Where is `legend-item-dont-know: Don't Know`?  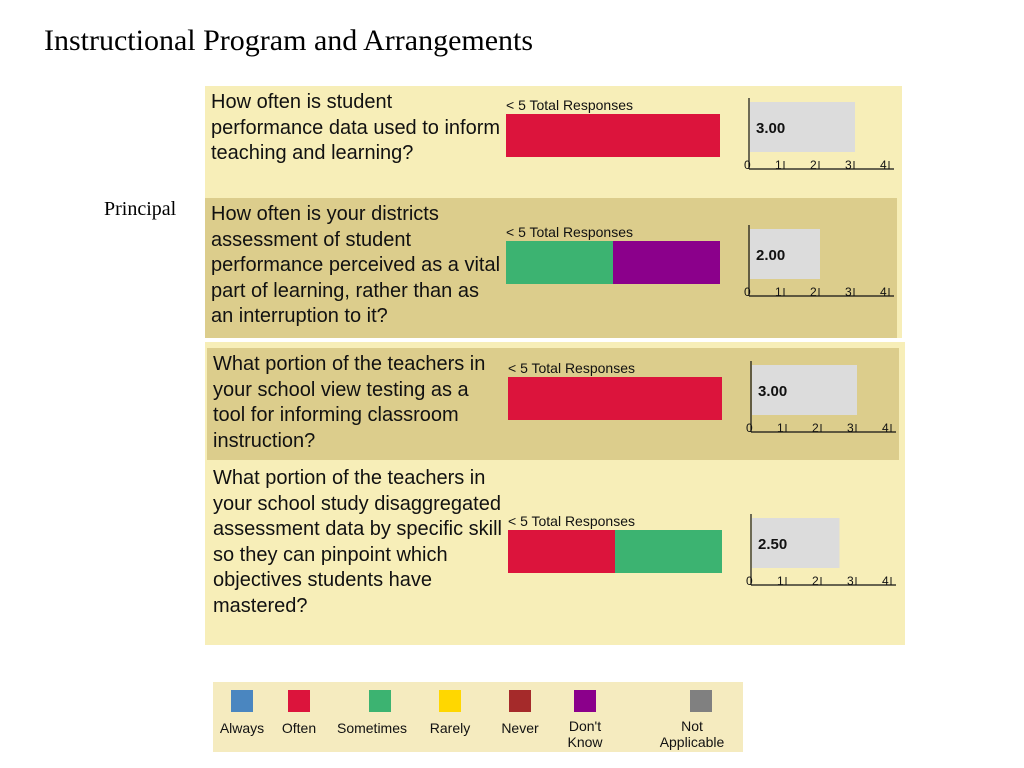 legend-item-dont-know: Don't Know is located at coordinates (596, 717).